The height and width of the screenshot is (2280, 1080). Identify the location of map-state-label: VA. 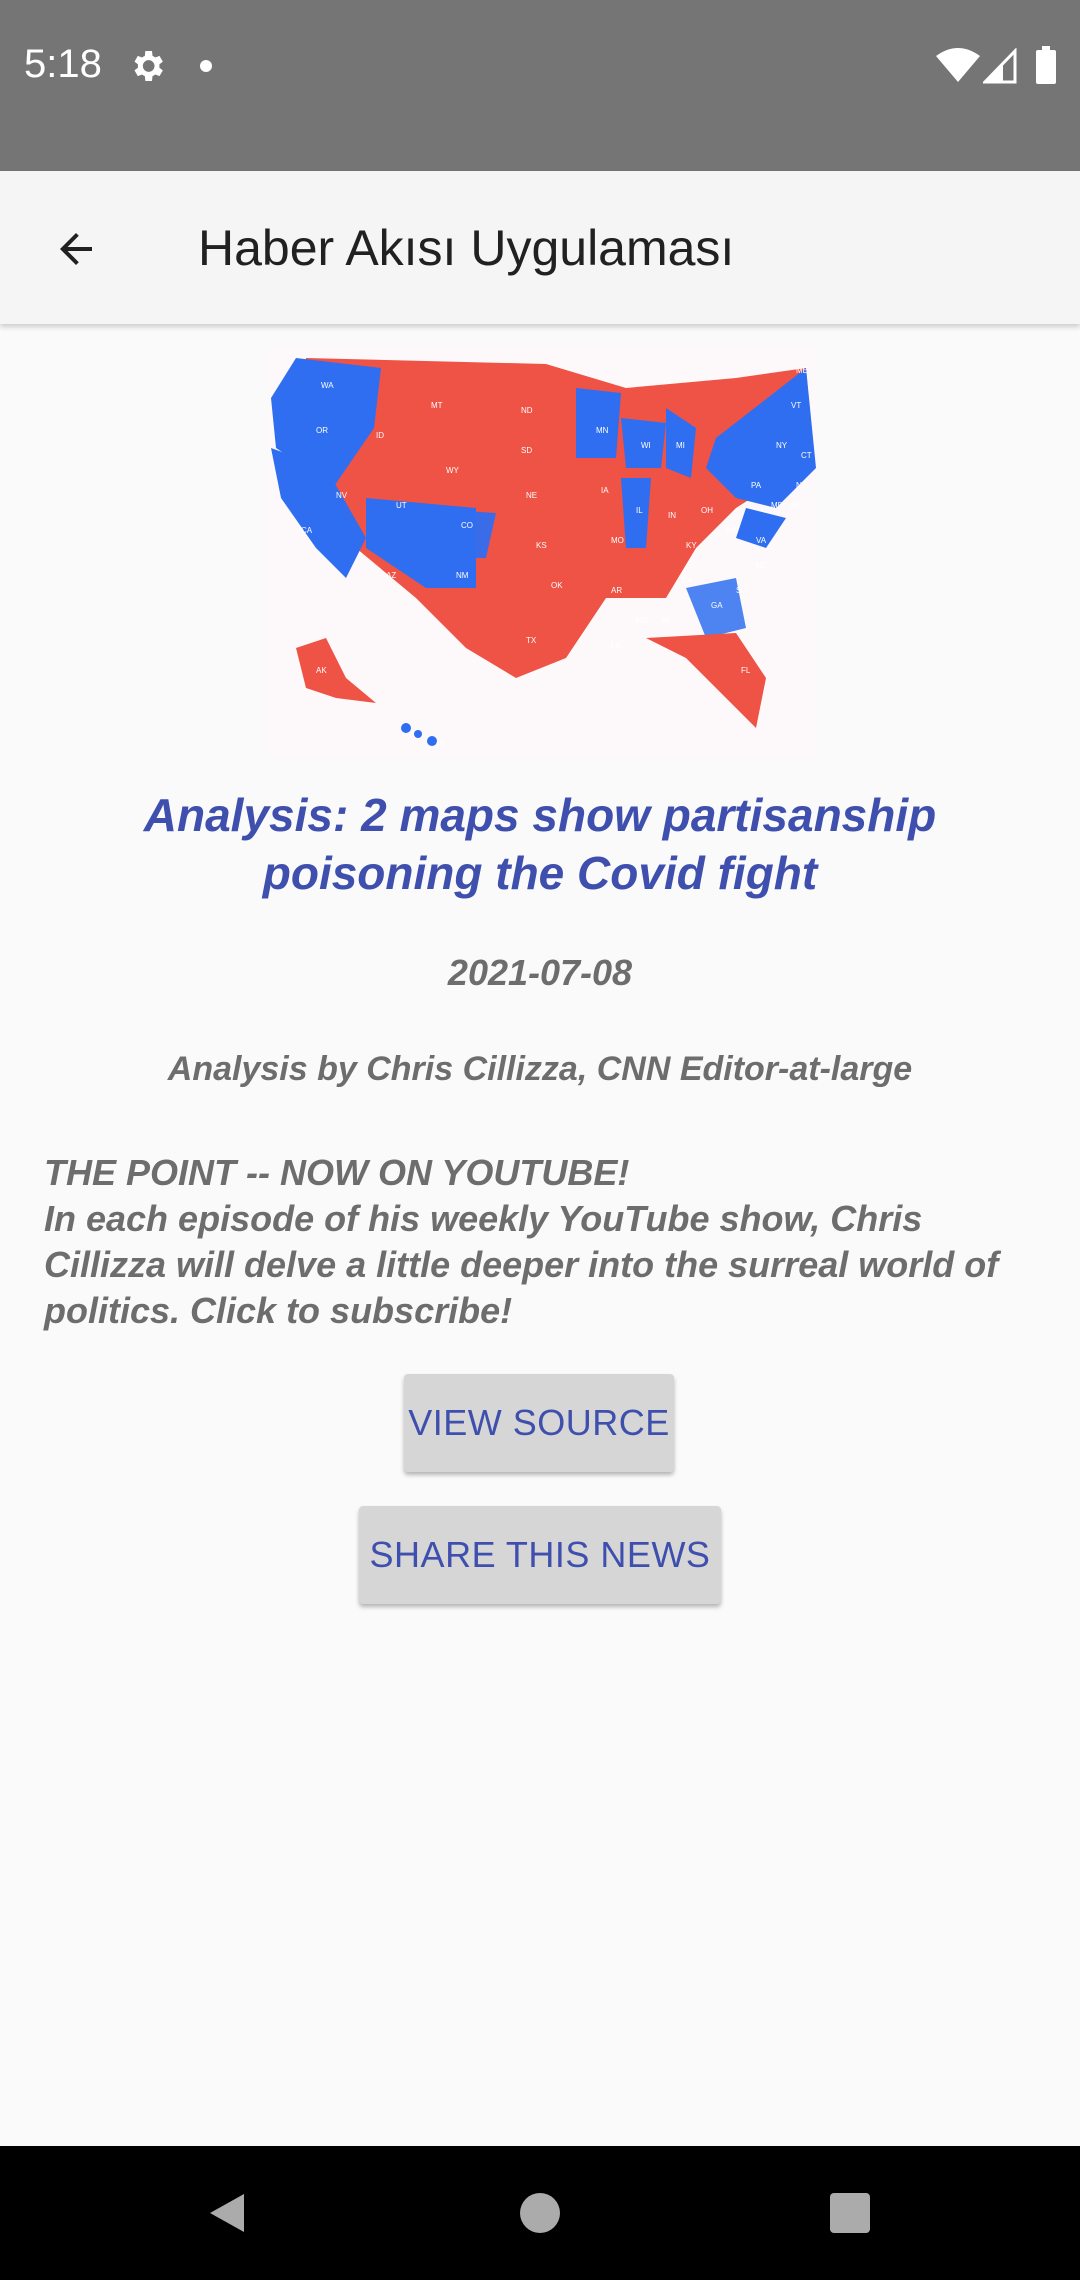
(761, 540).